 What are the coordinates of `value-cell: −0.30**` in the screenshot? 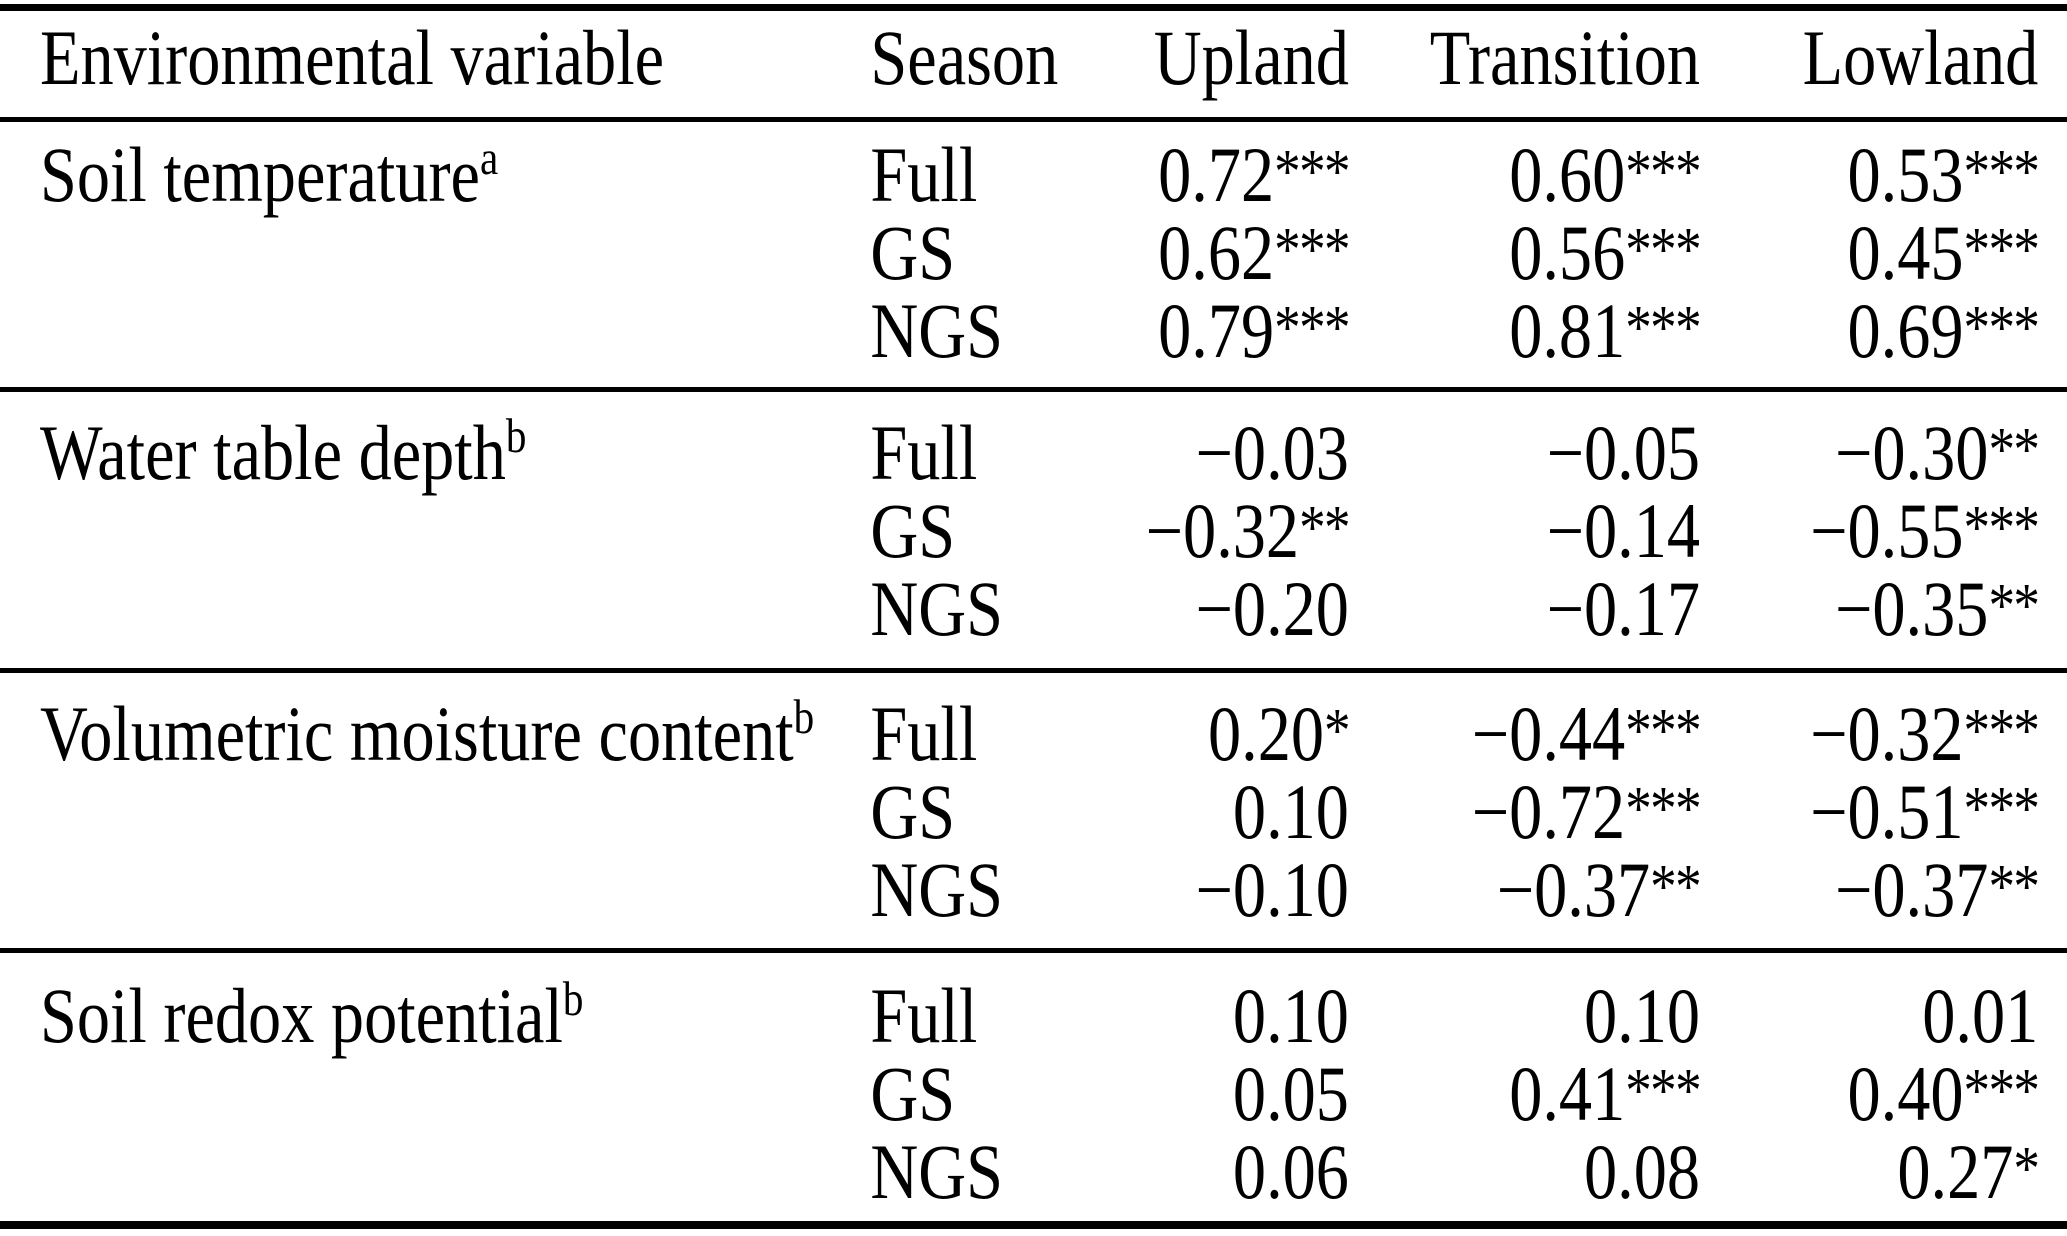 It's located at (1883, 442).